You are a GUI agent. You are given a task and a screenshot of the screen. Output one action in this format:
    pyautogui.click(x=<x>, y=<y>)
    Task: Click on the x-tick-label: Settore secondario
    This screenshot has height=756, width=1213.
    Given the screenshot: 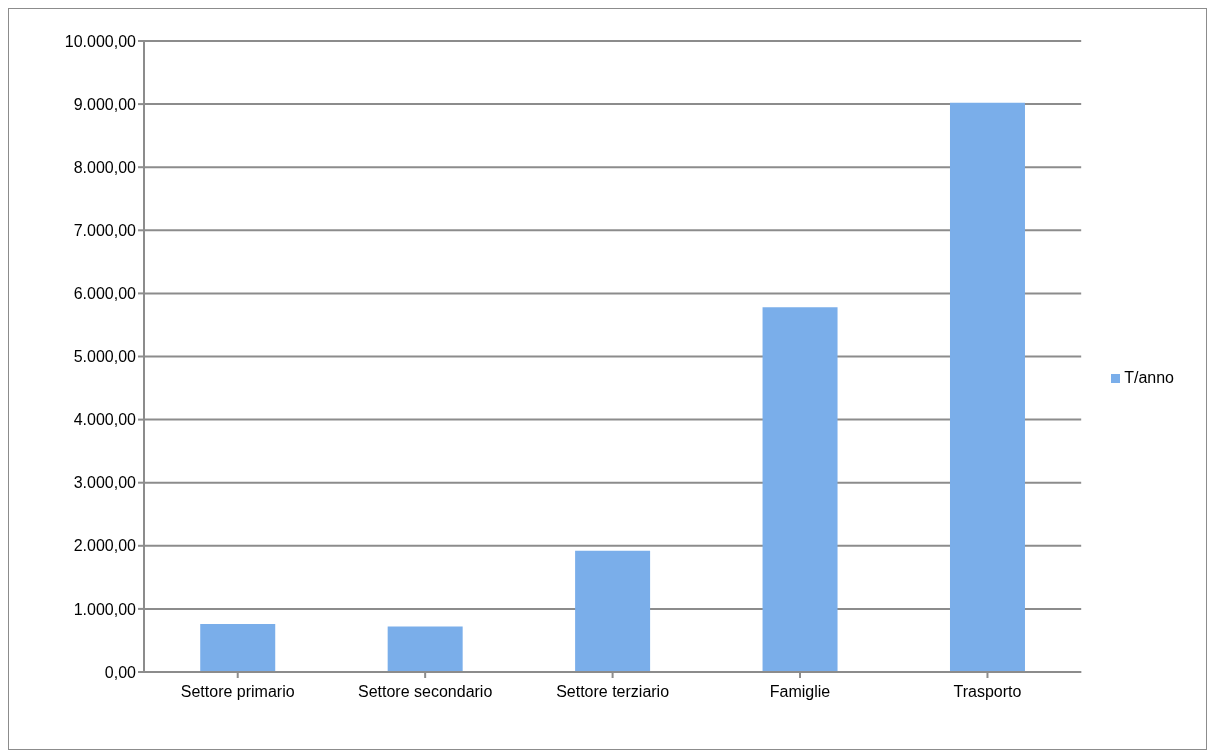 What is the action you would take?
    pyautogui.click(x=425, y=692)
    